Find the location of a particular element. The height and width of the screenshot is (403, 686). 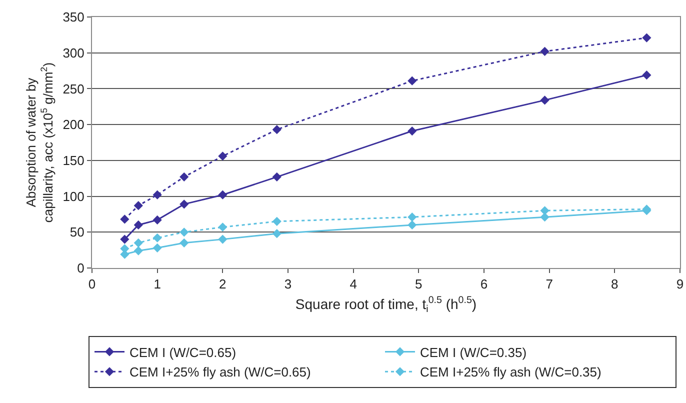

x-tick-label: 8 is located at coordinates (614, 284).